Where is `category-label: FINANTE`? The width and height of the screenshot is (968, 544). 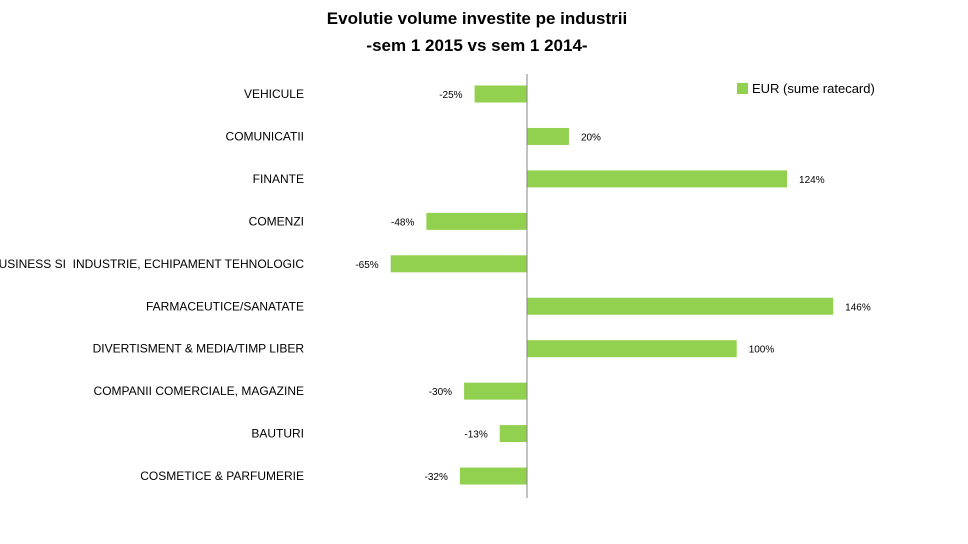 category-label: FINANTE is located at coordinates (278, 179).